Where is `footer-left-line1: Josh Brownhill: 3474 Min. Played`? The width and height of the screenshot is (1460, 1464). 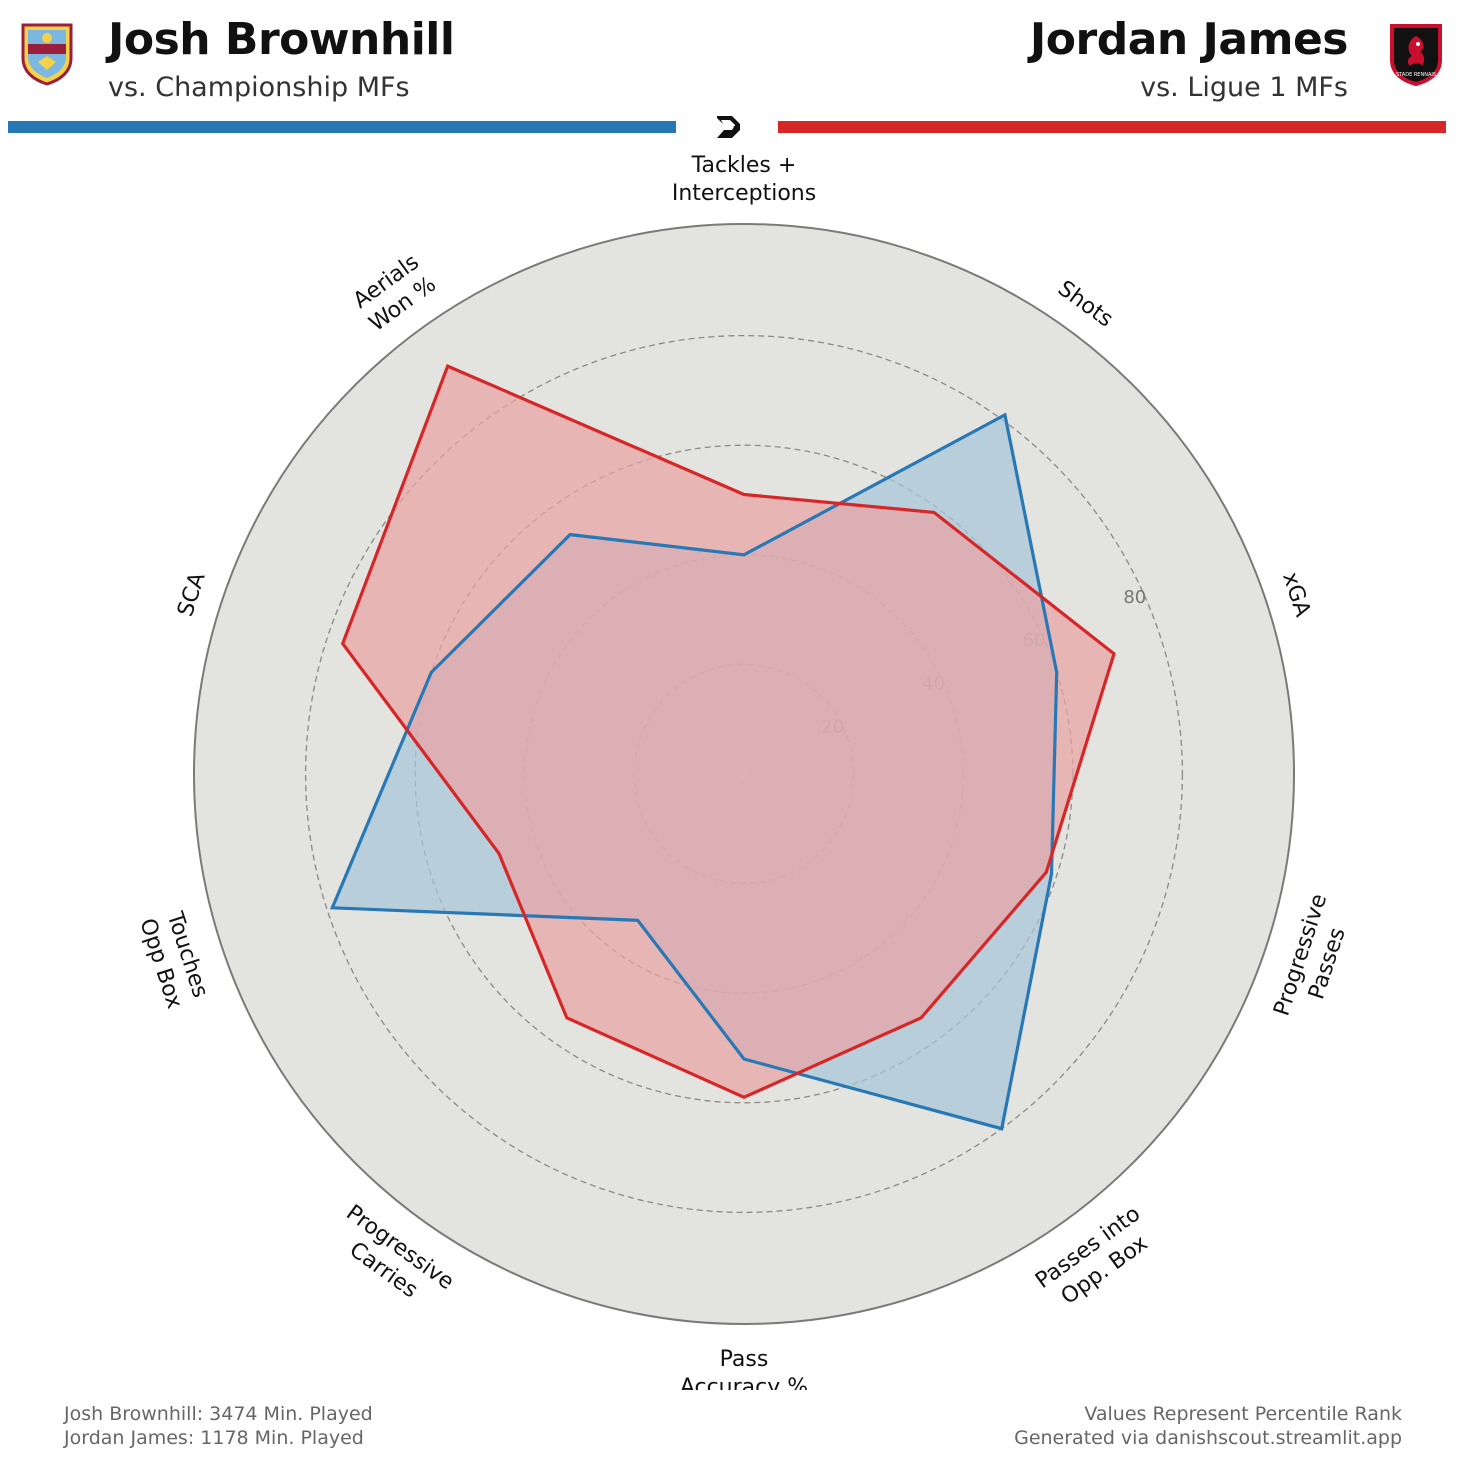
footer-left-line1: Josh Brownhill: 3474 Min. Played is located at coordinates (218, 1414).